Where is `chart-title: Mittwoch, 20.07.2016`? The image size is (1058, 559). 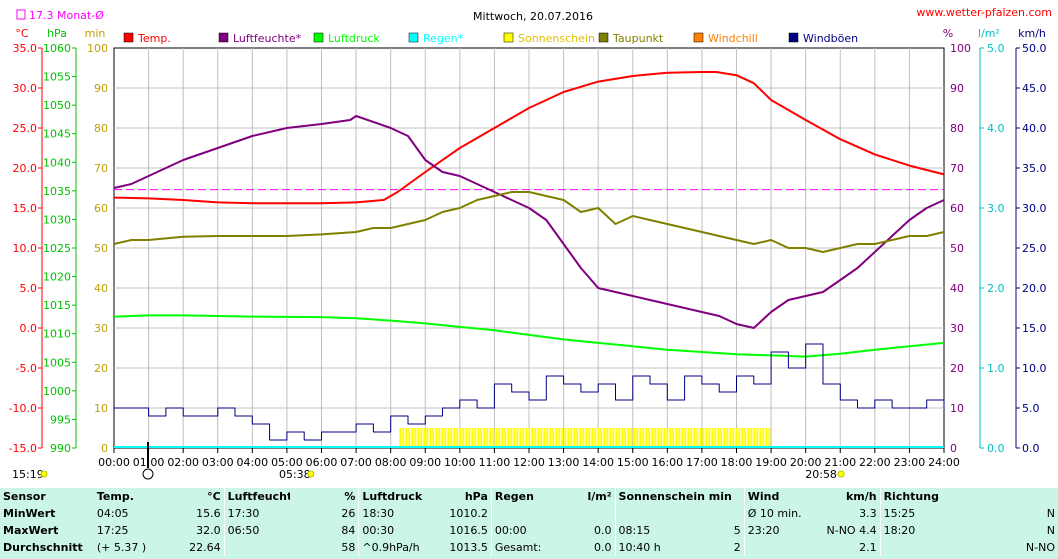
chart-title: Mittwoch, 20.07.2016 is located at coordinates (533, 16).